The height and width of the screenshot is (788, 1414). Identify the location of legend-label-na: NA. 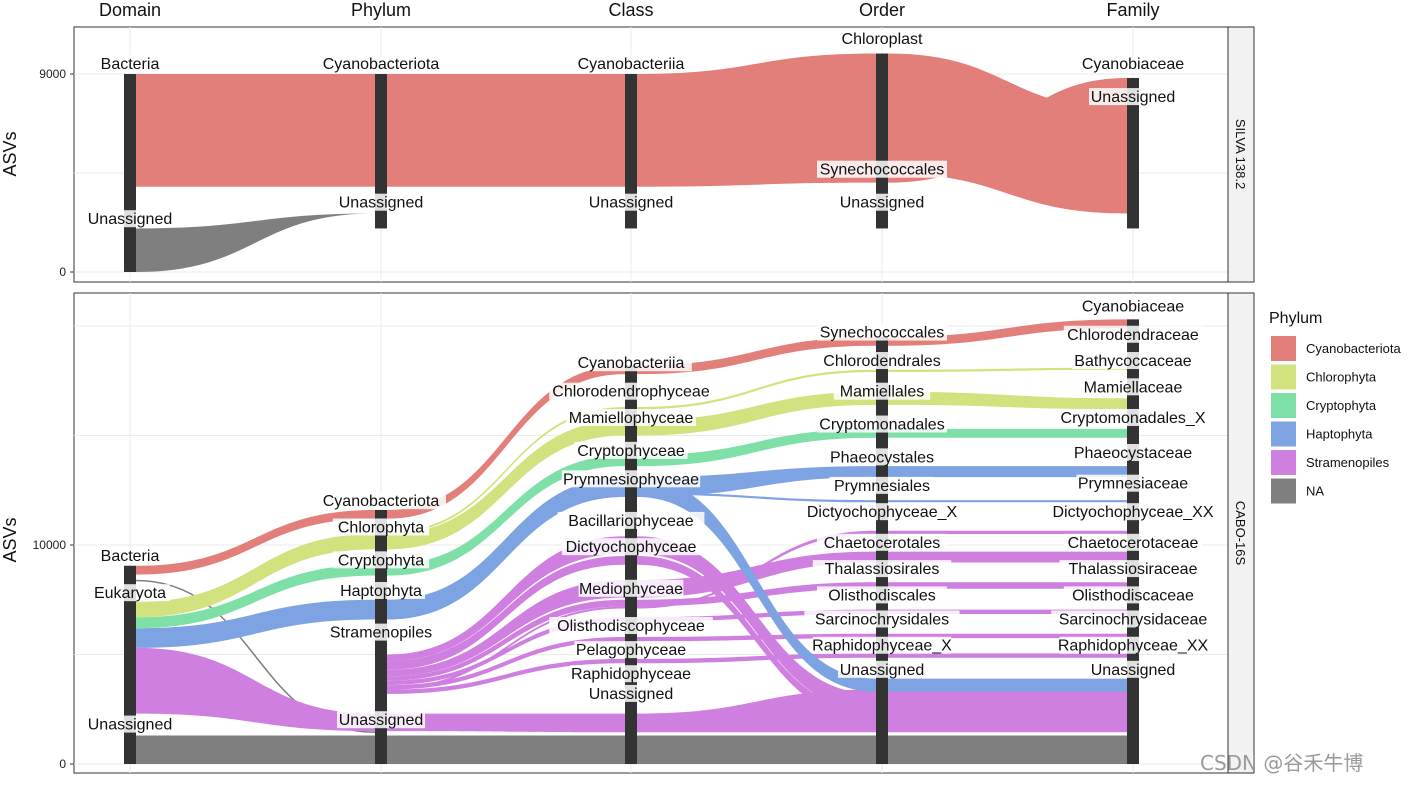
(1315, 491).